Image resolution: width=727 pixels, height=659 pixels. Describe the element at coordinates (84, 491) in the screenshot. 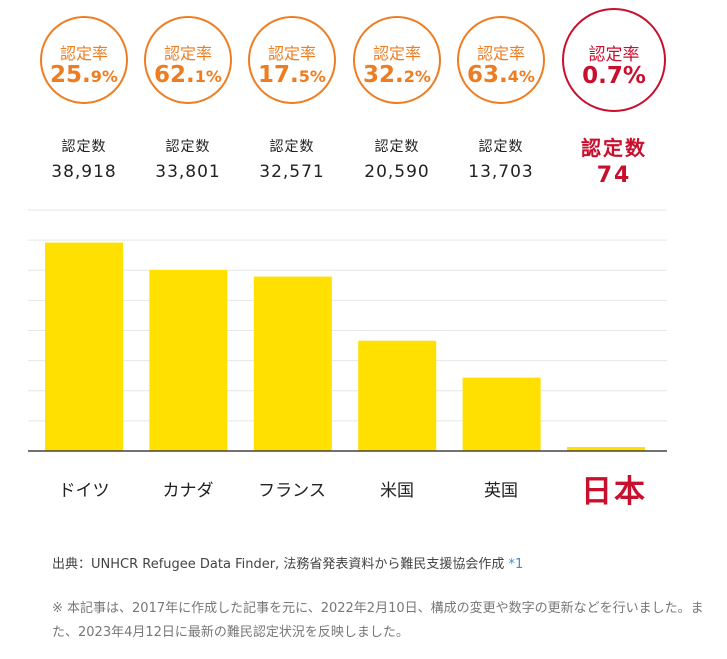

I see `category-label-germany: ドイツ` at that location.